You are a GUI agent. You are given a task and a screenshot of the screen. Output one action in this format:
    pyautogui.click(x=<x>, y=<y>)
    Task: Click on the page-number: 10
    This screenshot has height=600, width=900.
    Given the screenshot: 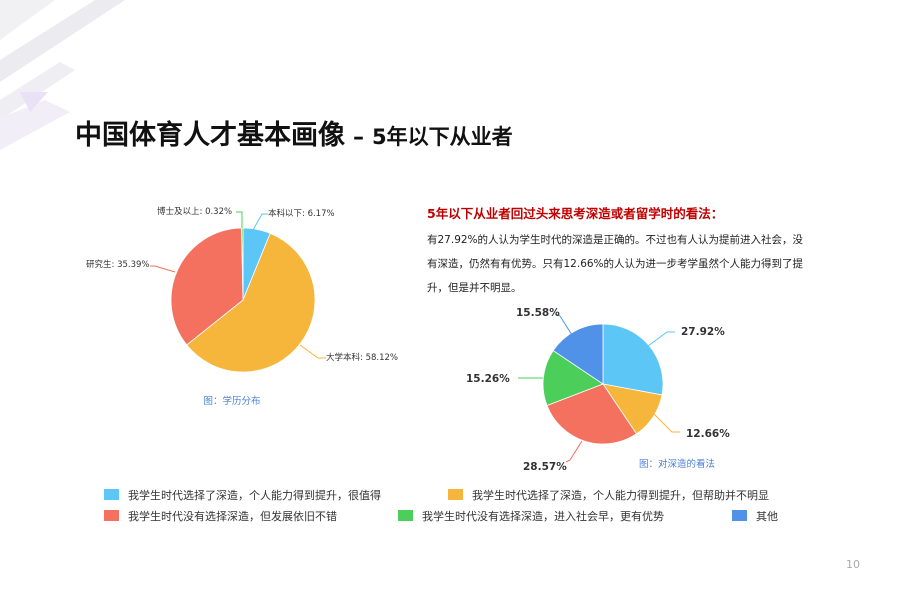 What is the action you would take?
    pyautogui.click(x=853, y=564)
    